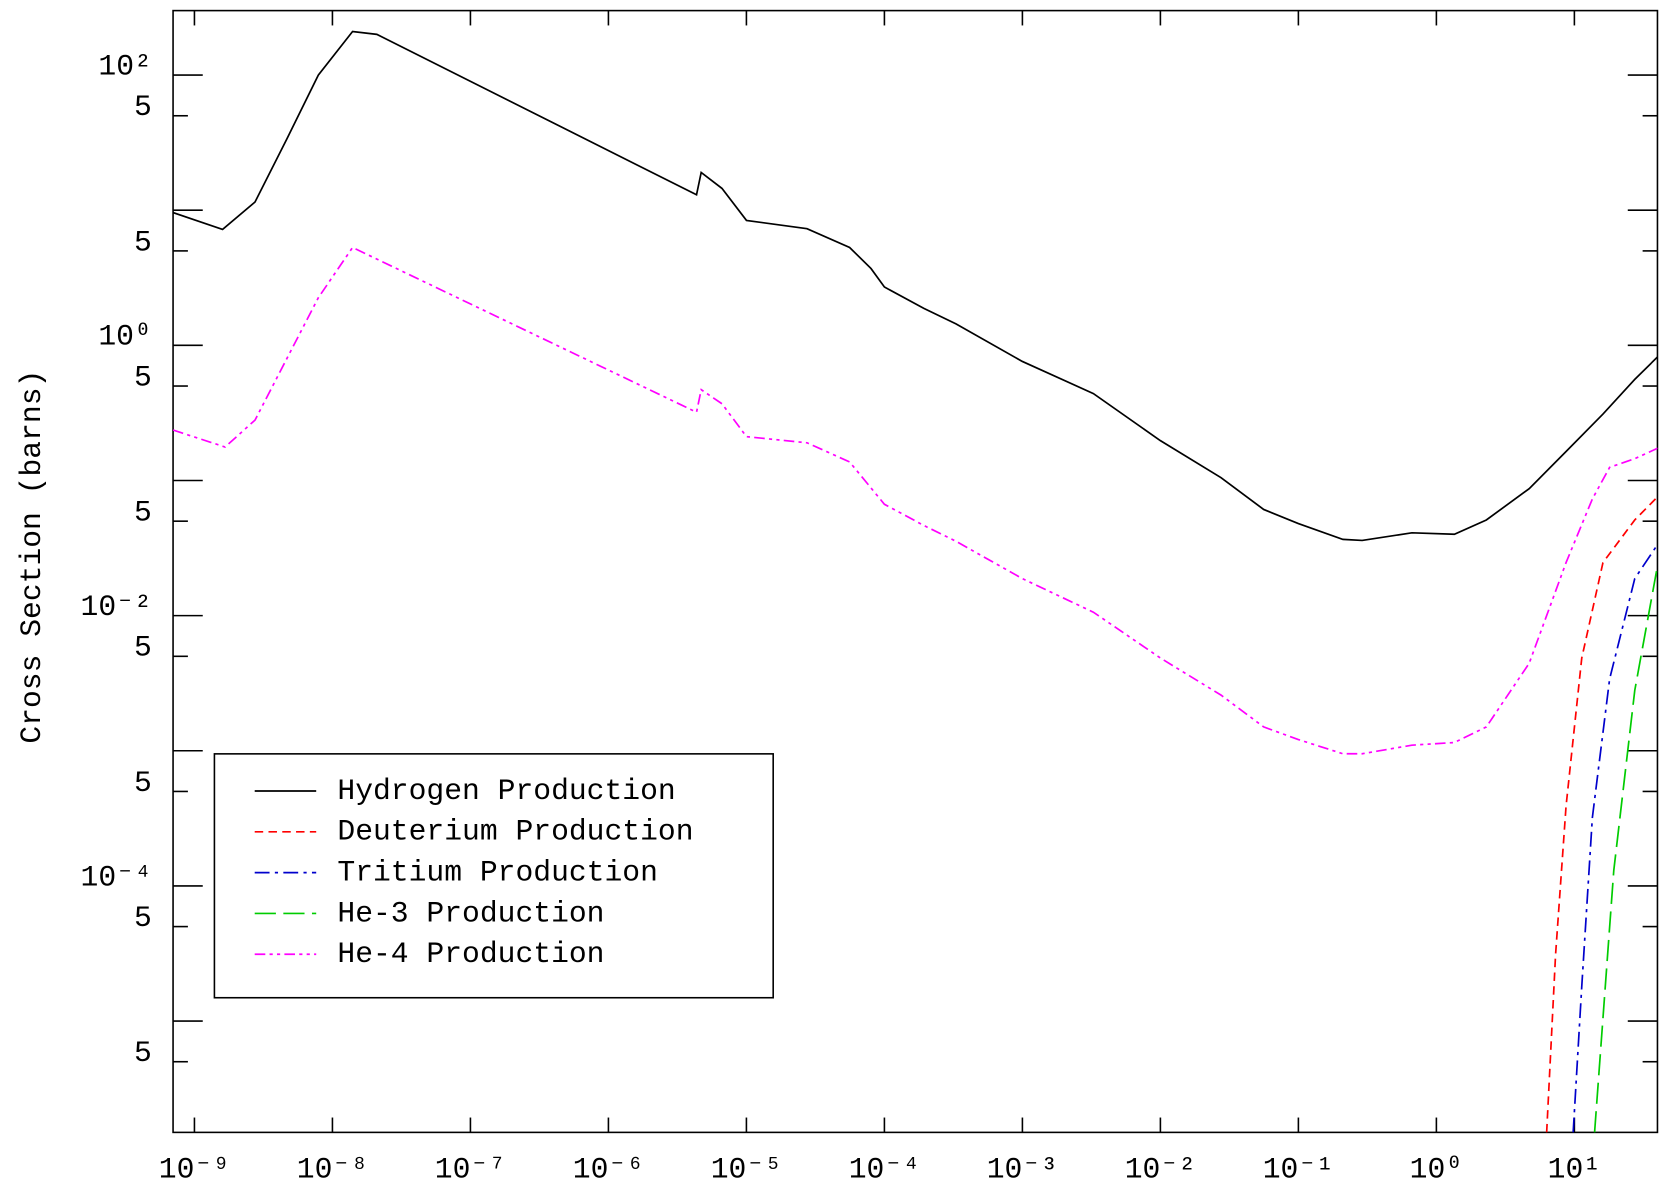 This screenshot has width=1663, height=1196. What do you see at coordinates (506, 791) in the screenshot?
I see `legend-label: Hydrogen Production` at bounding box center [506, 791].